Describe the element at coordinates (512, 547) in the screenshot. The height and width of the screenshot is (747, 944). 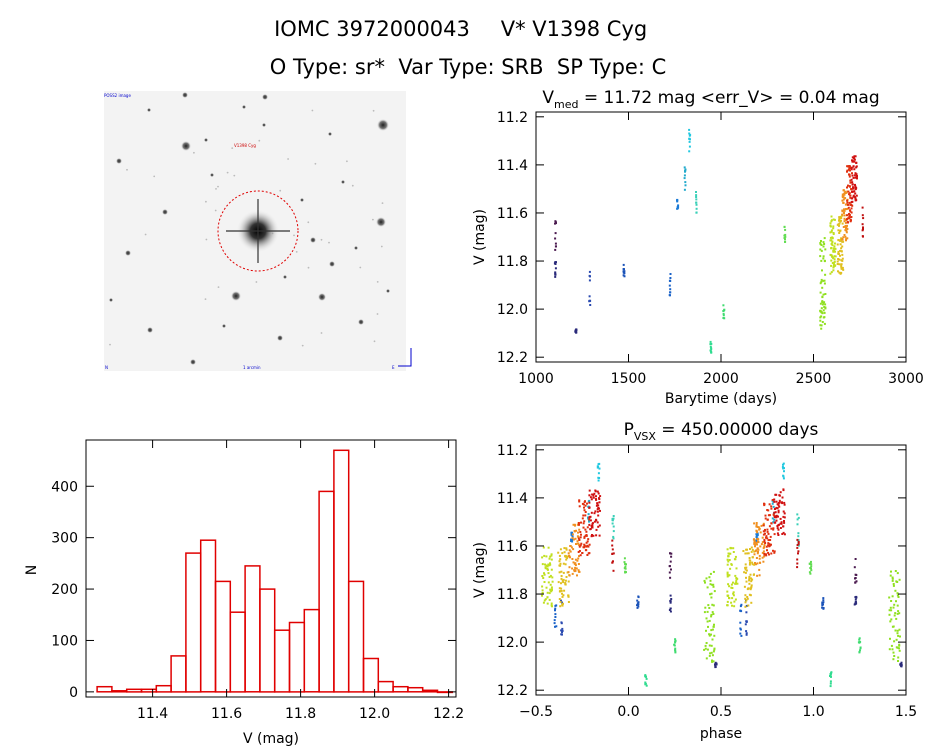
I see `y-tick-label: 11.6` at that location.